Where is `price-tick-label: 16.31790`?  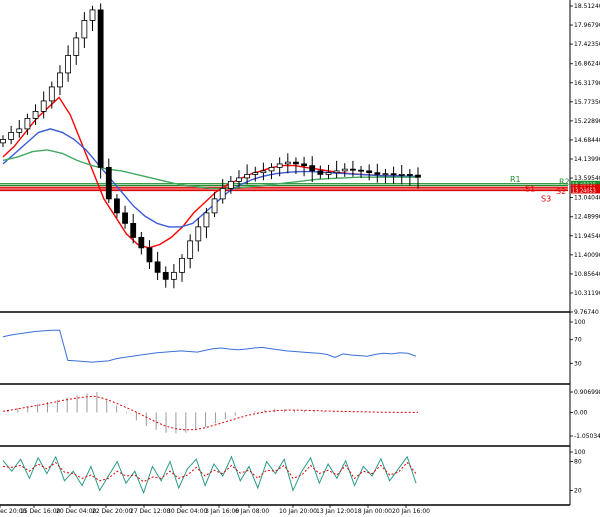
price-tick-label: 16.31790 is located at coordinates (587, 83).